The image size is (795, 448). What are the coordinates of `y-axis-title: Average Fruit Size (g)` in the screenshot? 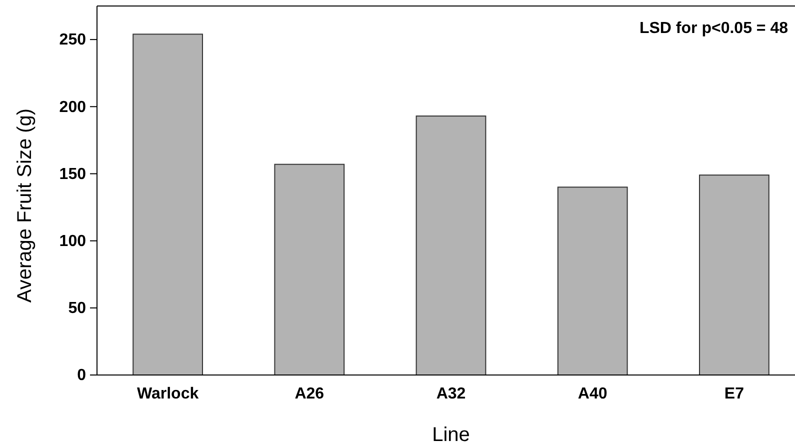 It's located at (25, 205).